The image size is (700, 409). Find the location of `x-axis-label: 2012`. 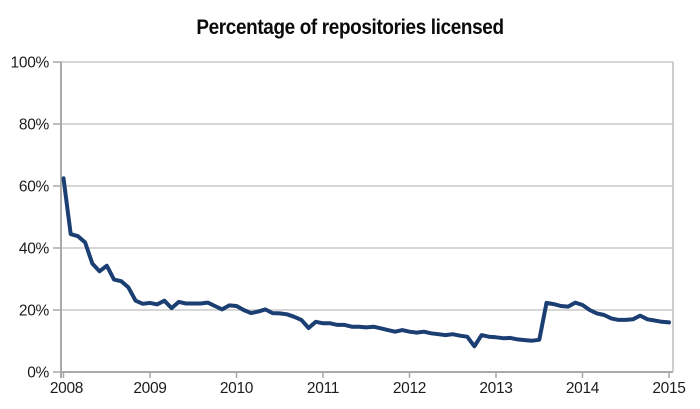

x-axis-label: 2012 is located at coordinates (409, 388).